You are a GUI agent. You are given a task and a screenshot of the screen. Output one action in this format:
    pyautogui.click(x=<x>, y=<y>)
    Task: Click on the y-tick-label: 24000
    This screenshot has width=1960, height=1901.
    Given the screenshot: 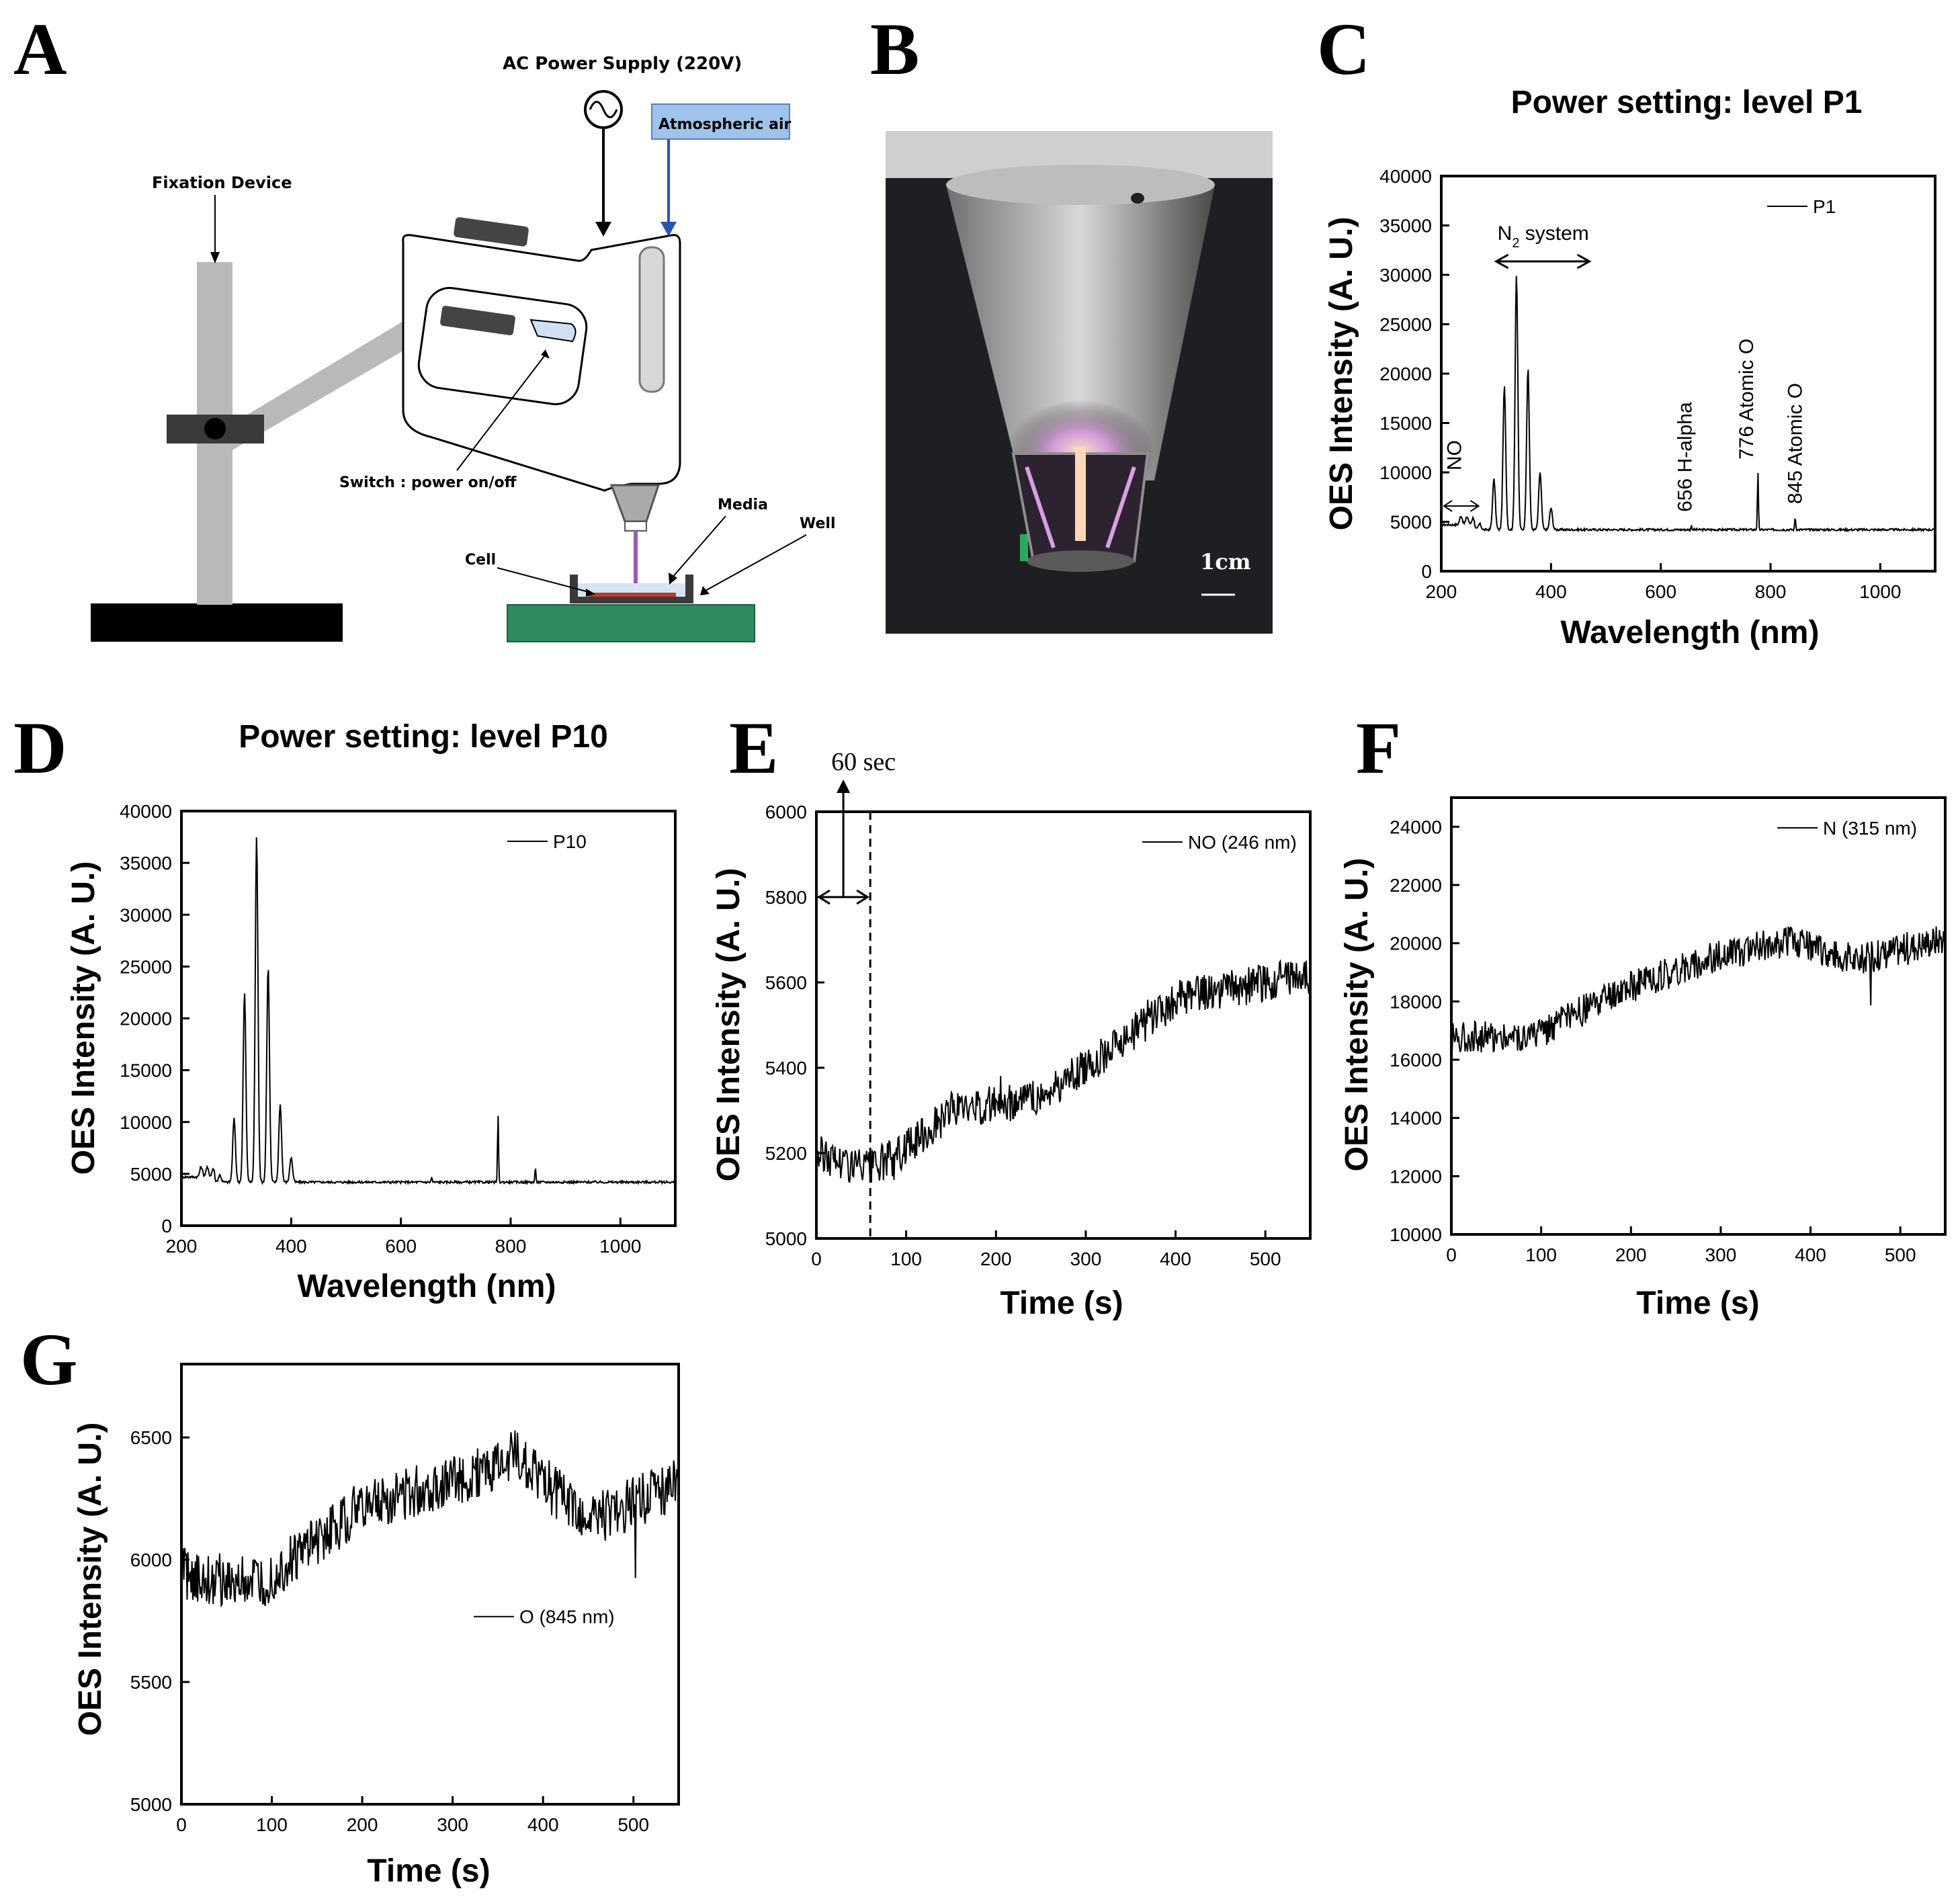 What is the action you would take?
    pyautogui.click(x=1416, y=826)
    